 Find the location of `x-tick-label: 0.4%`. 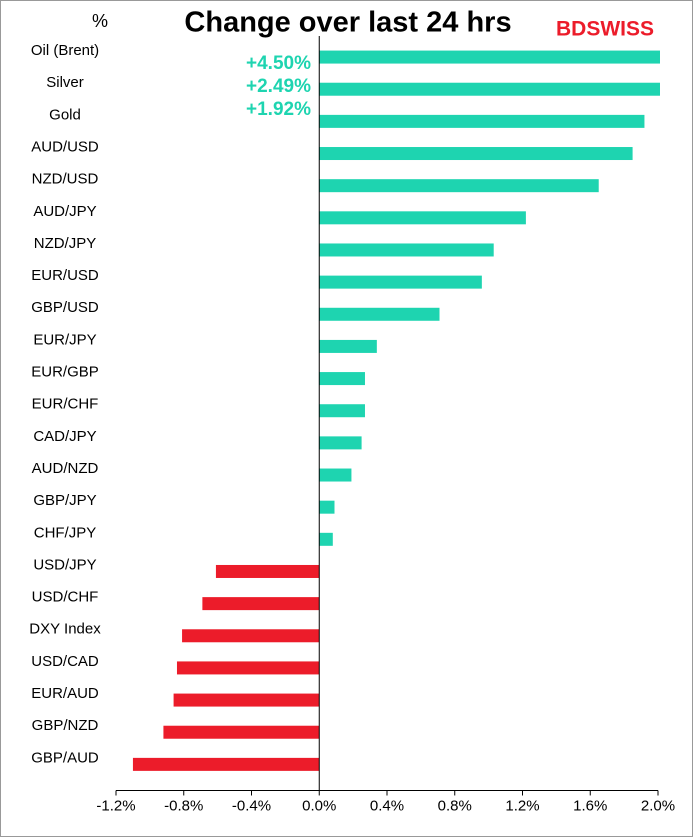

x-tick-label: 0.4% is located at coordinates (387, 805).